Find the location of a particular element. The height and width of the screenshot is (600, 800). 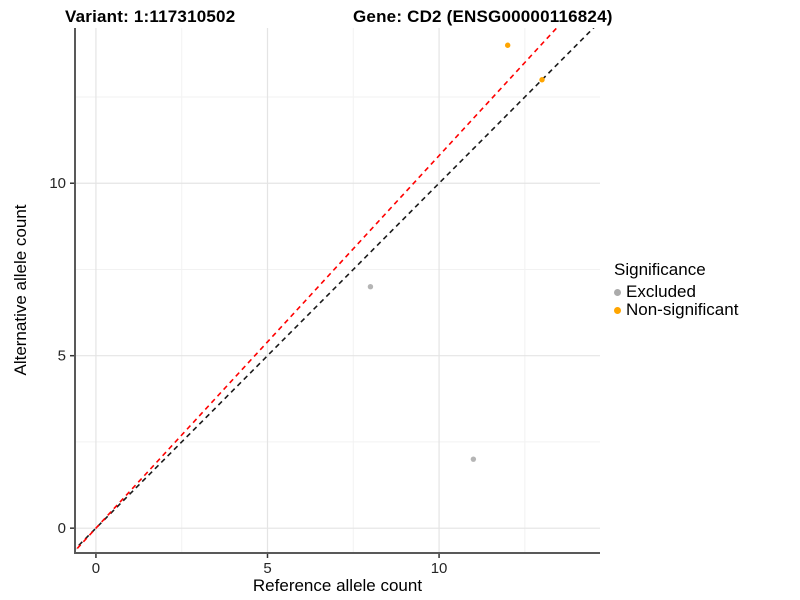

legend-label-excluded: Excluded is located at coordinates (661, 291).